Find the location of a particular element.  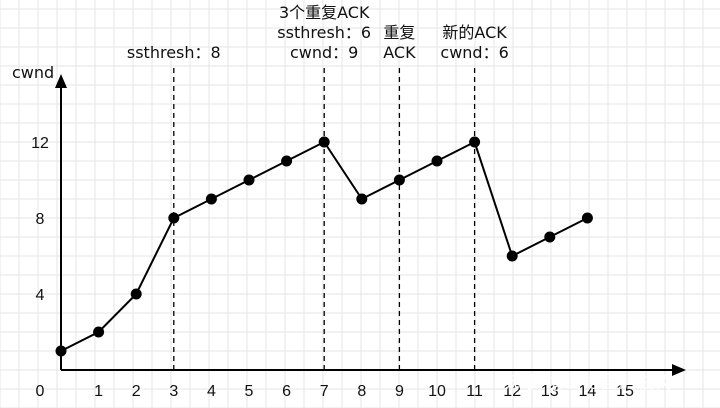

x-tick-3: 3 is located at coordinates (173, 391).